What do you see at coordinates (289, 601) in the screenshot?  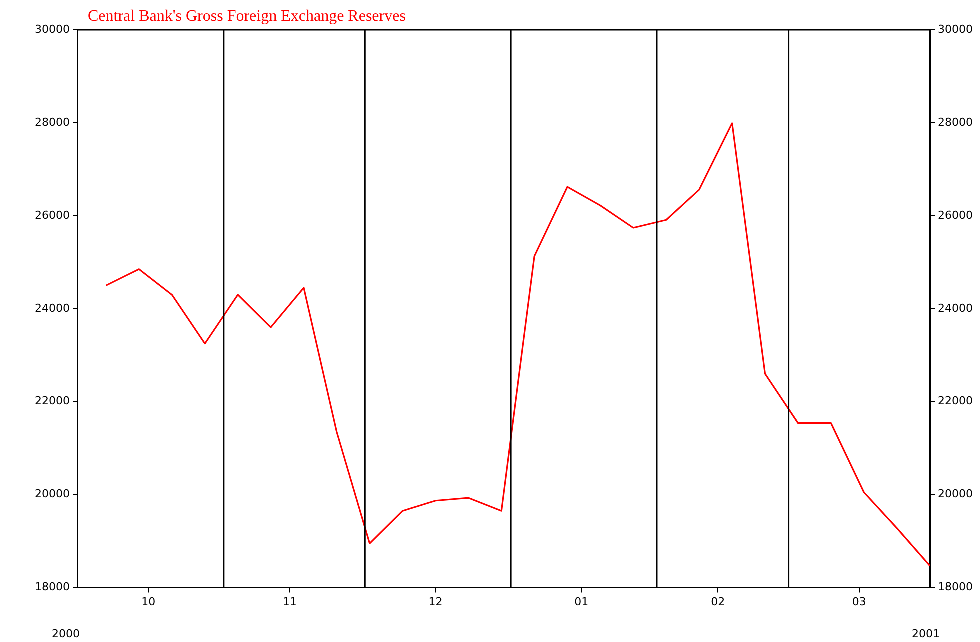 I see `x-tick-label: 11` at bounding box center [289, 601].